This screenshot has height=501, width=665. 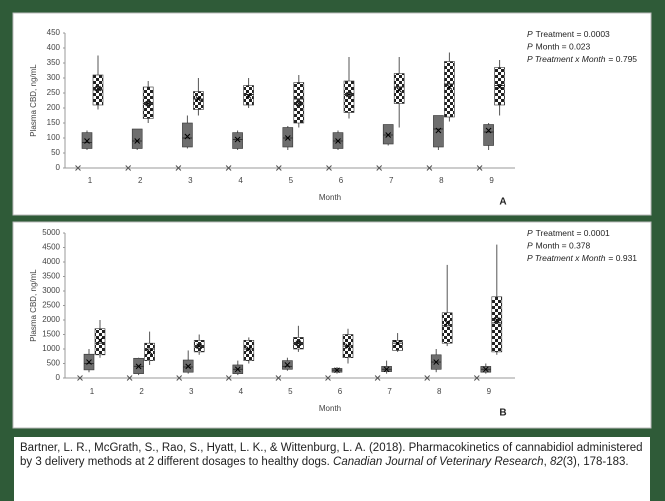 I want to click on y-tick-label: 3000, so click(x=51, y=290).